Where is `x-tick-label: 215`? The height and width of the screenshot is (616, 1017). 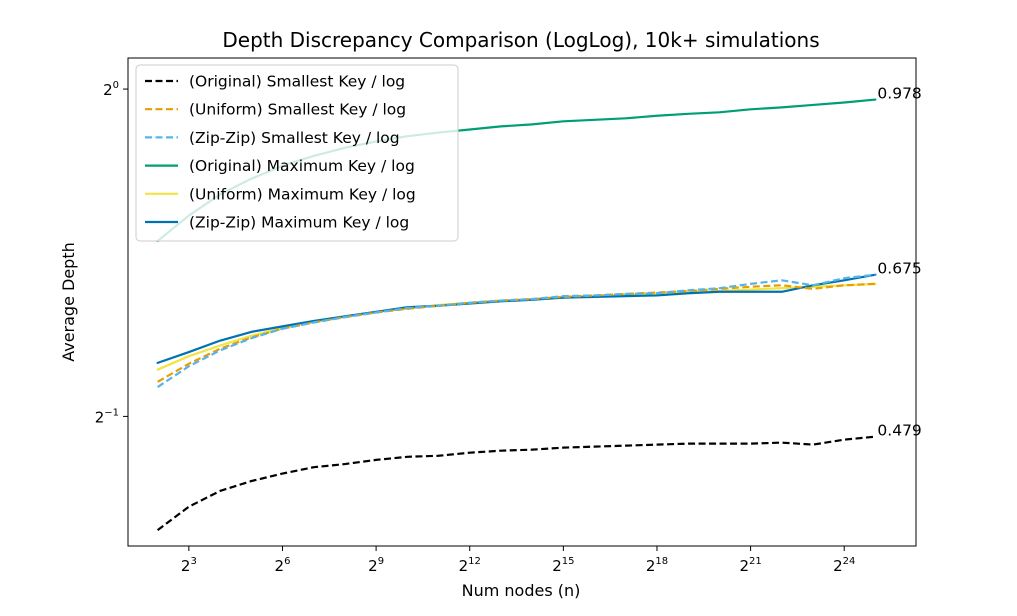 x-tick-label: 215 is located at coordinates (563, 565).